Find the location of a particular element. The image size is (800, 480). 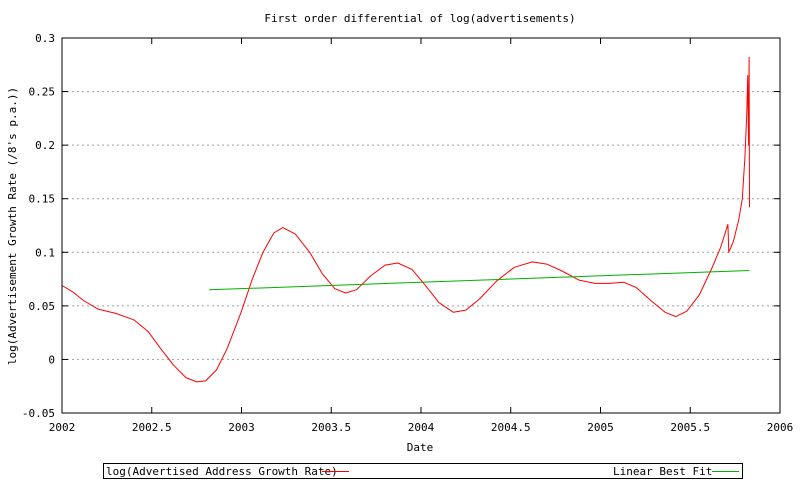

legend-label-growth-rate: log(Advertised Address Growth Rate) is located at coordinates (222, 471).